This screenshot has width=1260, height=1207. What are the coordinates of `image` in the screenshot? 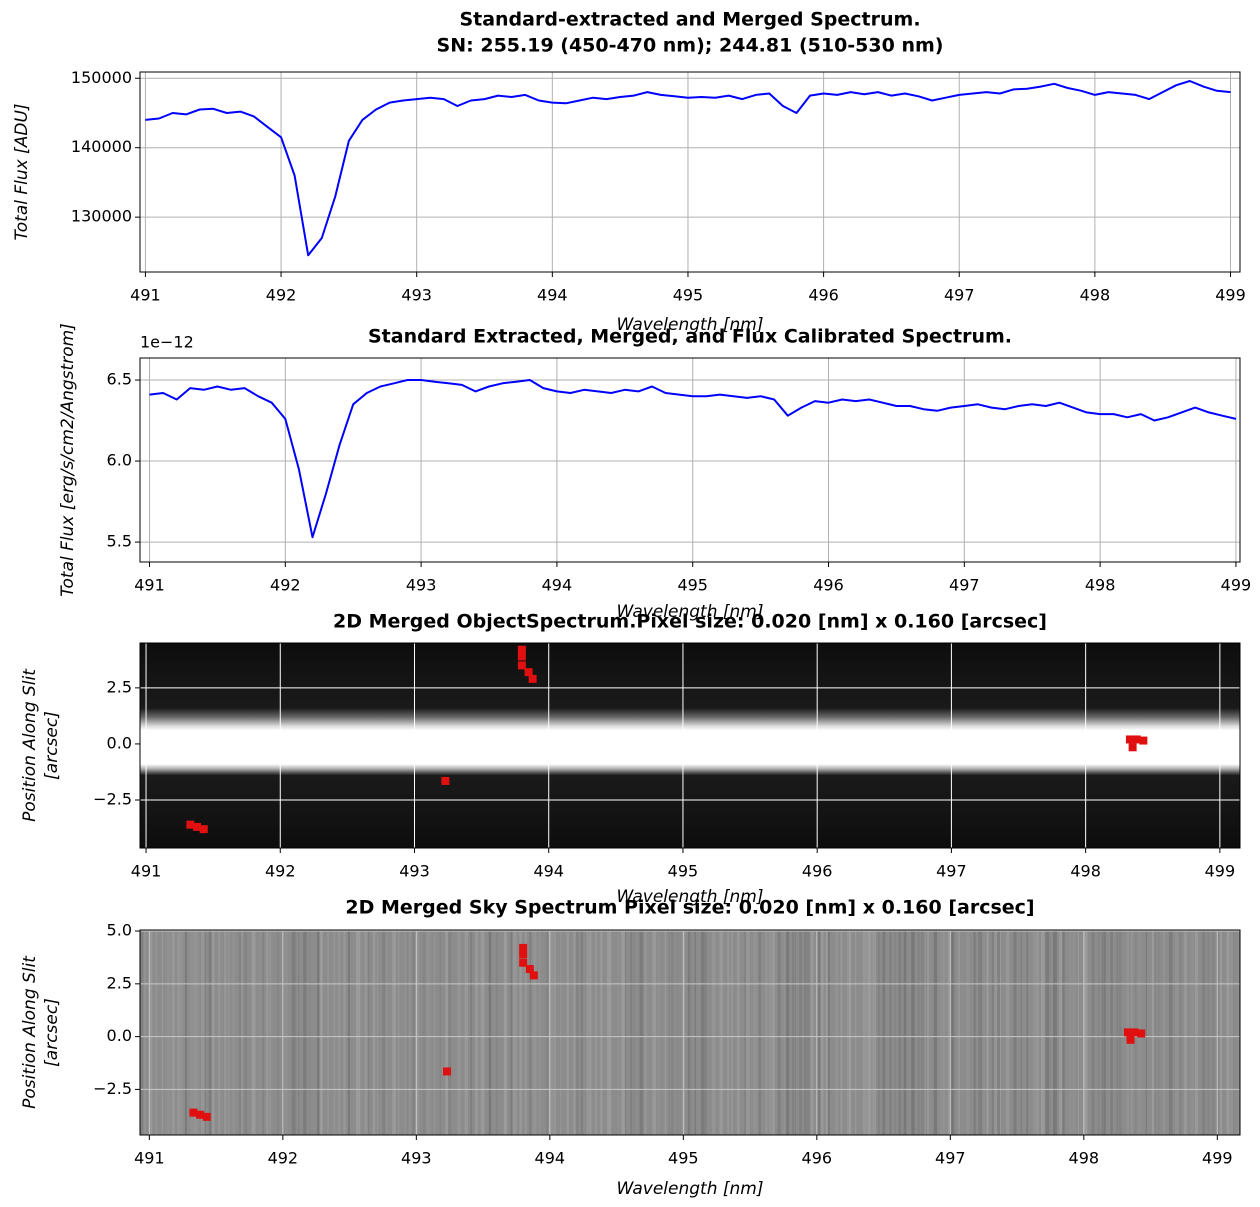 It's located at (690, 1032).